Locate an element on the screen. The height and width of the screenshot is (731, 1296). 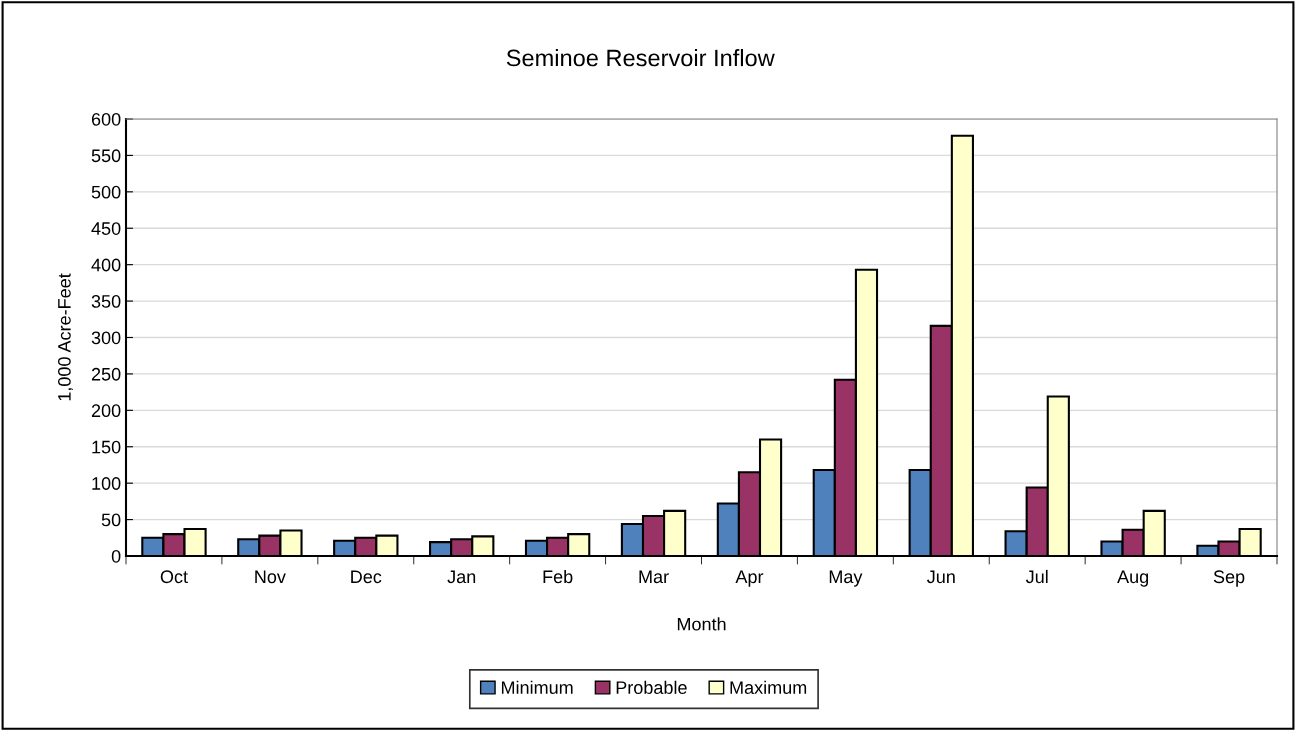
legend-label: Probable is located at coordinates (651, 687).